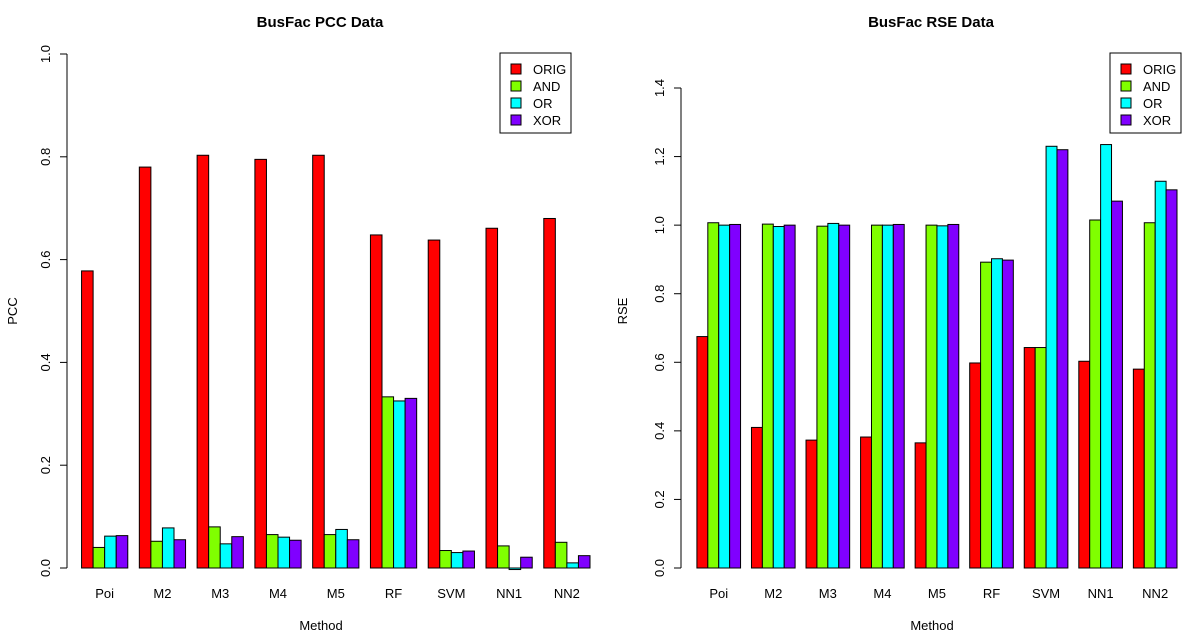 The image size is (1200, 644). I want to click on pcc-bar-m5-or, so click(341, 548).